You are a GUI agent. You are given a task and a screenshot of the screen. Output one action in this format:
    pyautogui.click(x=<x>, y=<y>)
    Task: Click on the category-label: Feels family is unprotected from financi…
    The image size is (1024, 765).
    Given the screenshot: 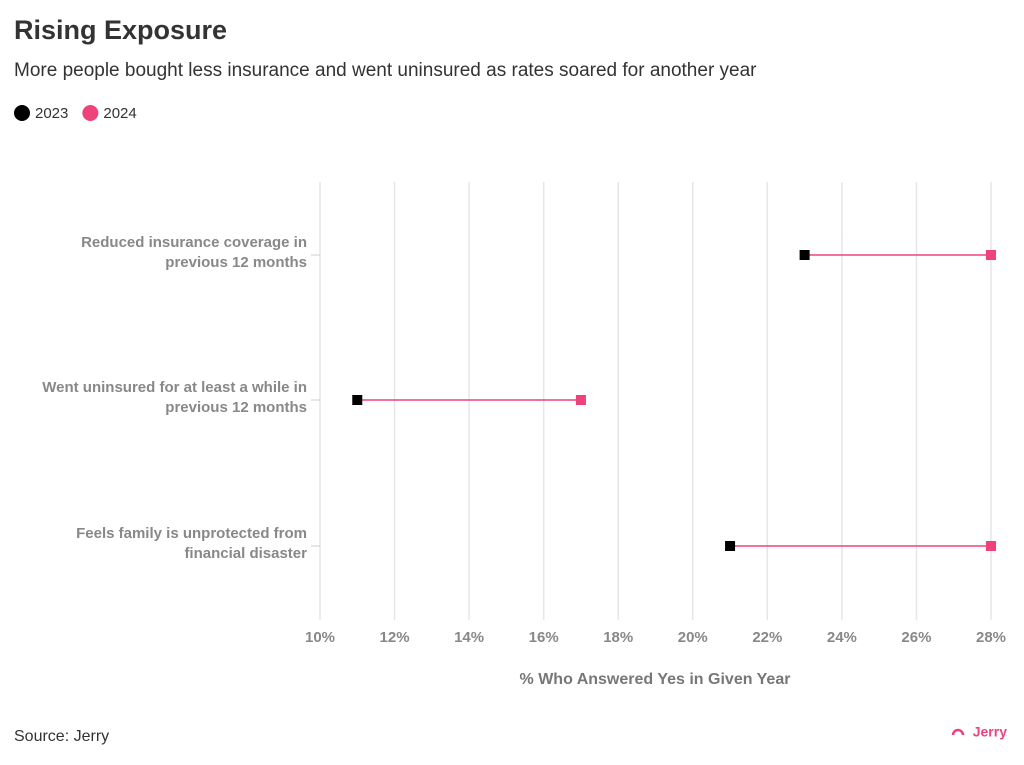 What is the action you would take?
    pyautogui.click(x=191, y=543)
    